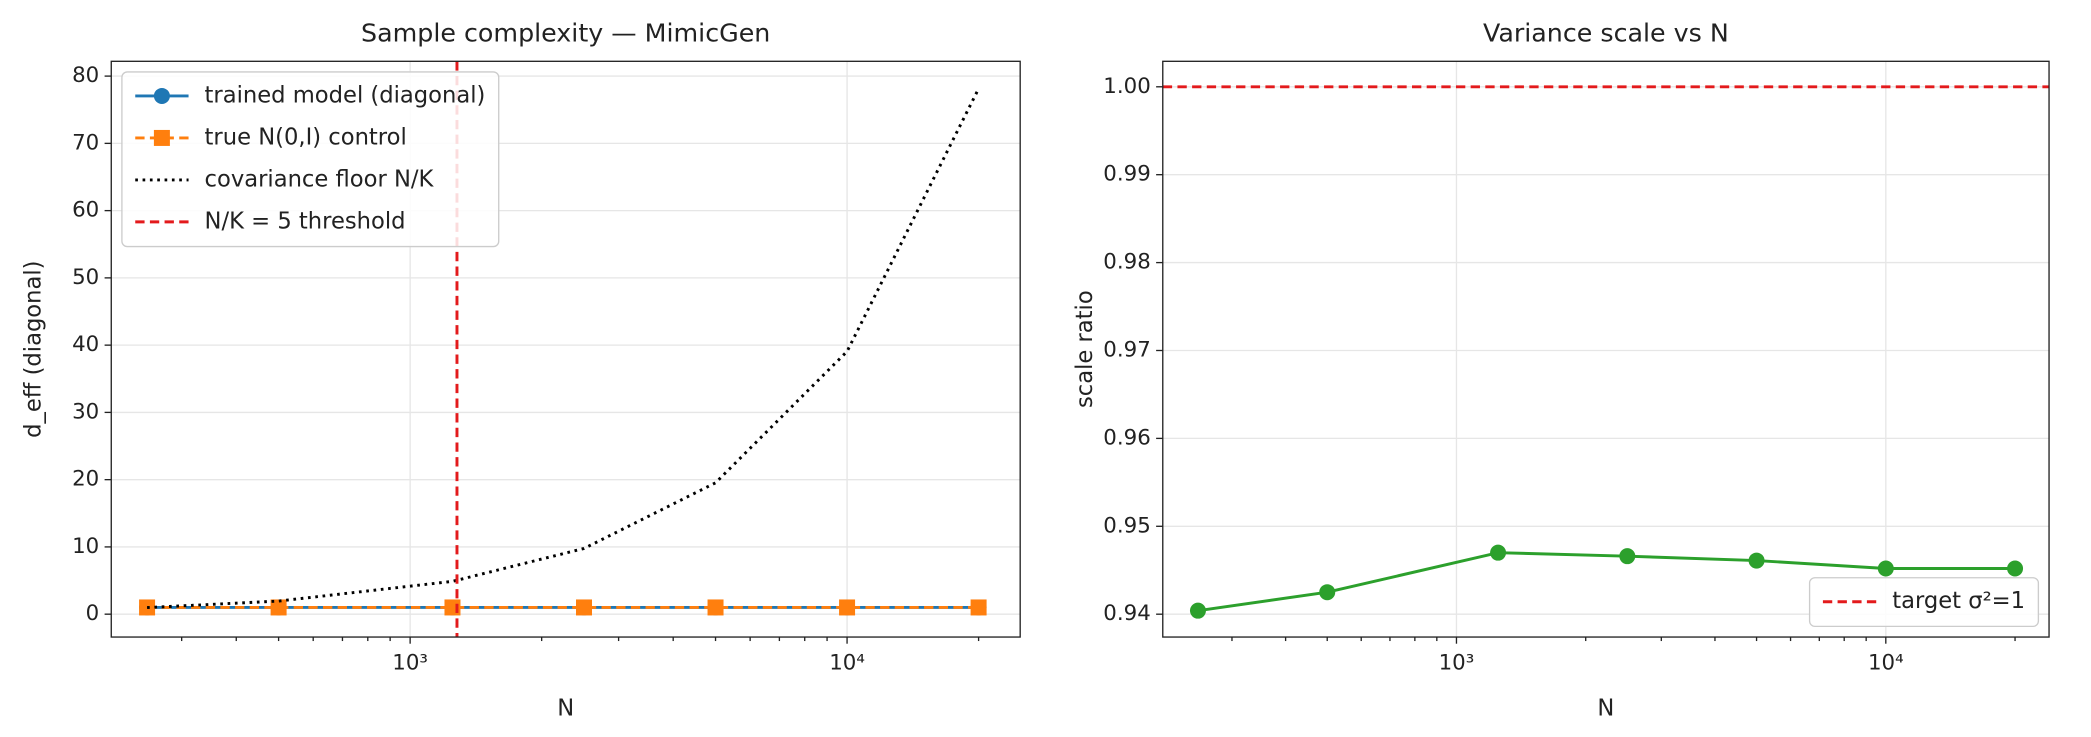 This screenshot has width=2091, height=737. I want to click on y-tick-label: 0.99, so click(1126, 174).